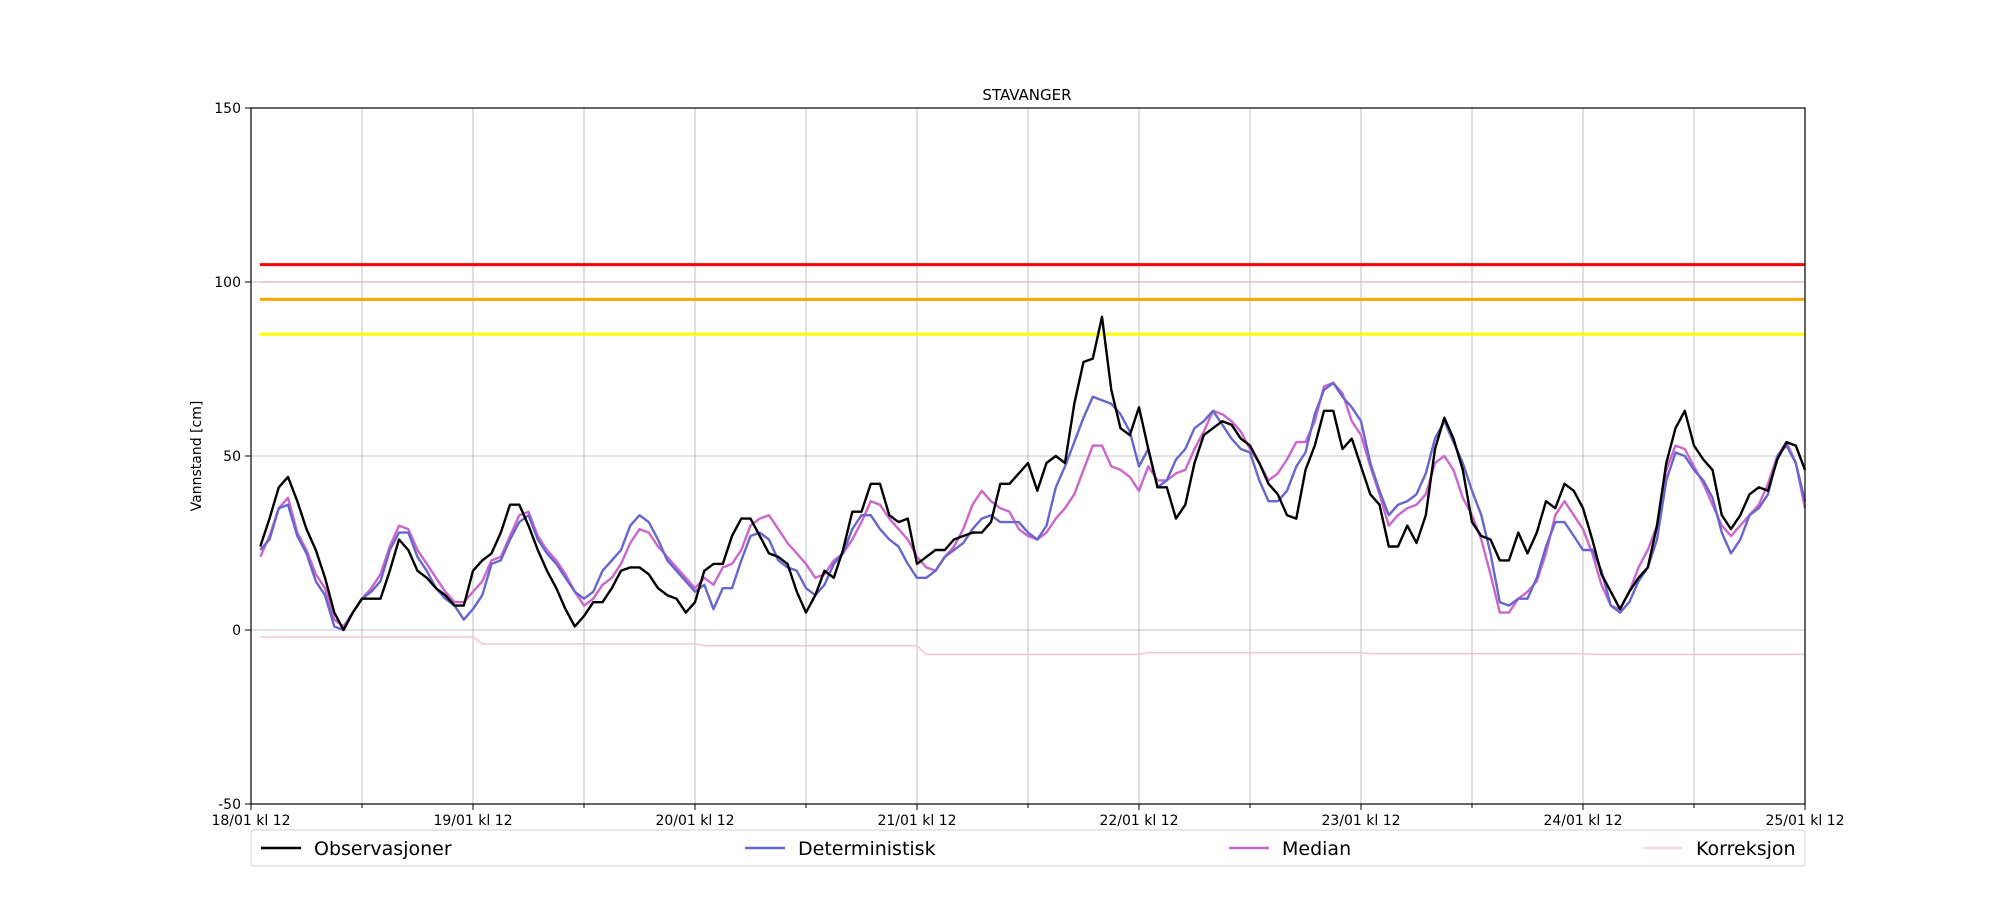 The image size is (2000, 900). Describe the element at coordinates (694, 821) in the screenshot. I see `x-tick-label: 20/01 kl 12` at that location.